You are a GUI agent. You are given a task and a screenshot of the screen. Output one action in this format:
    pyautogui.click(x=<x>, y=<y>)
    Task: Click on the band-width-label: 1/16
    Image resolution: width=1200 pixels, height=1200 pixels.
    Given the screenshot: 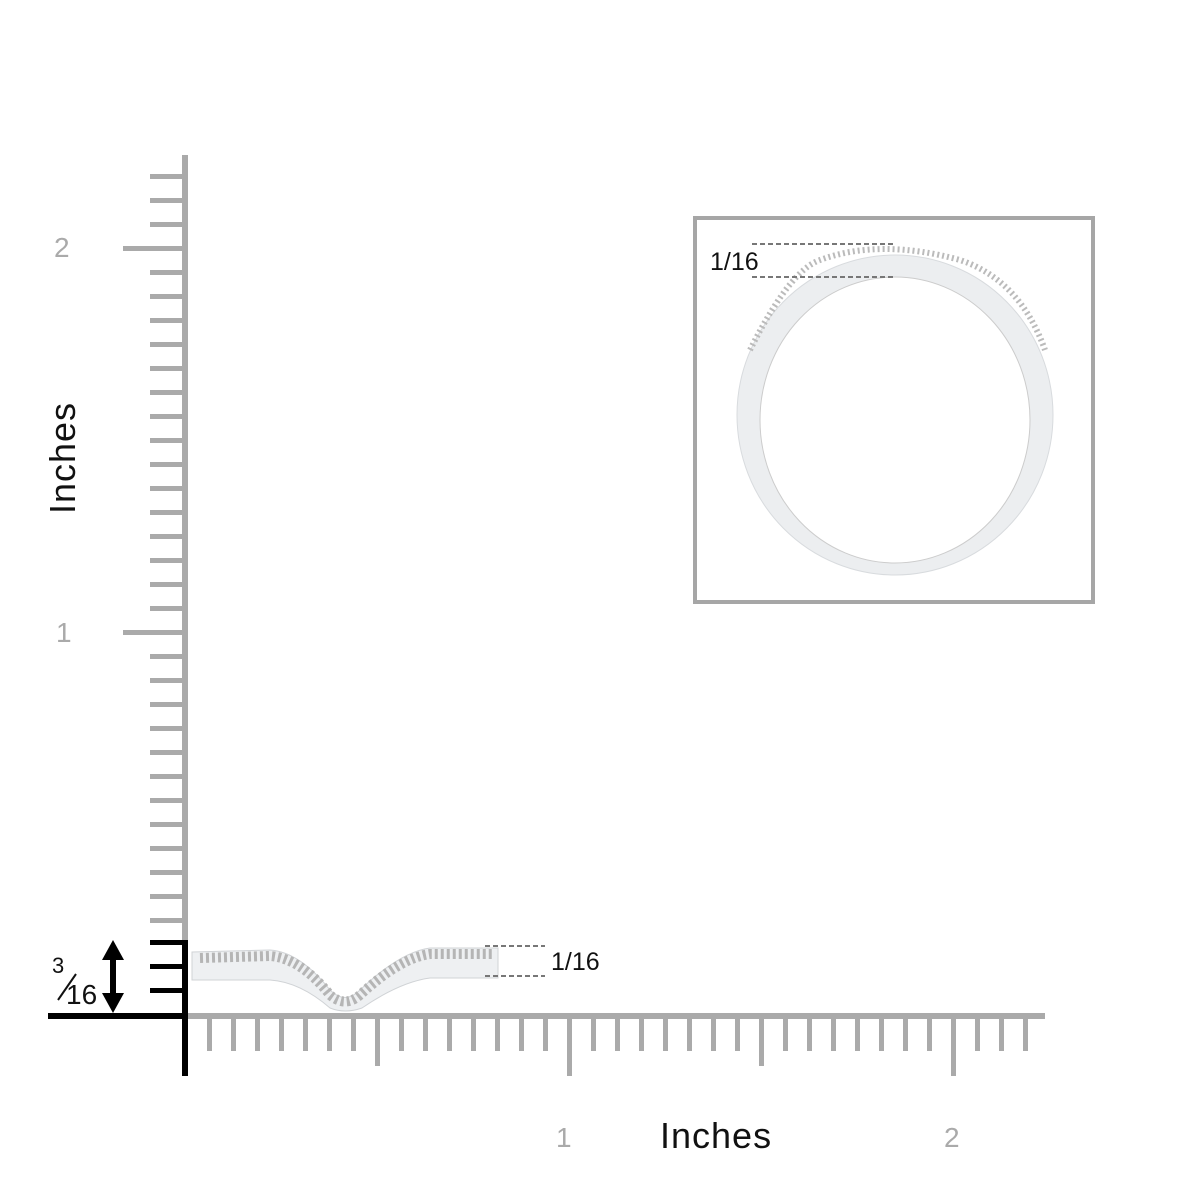 What is the action you would take?
    pyautogui.click(x=575, y=962)
    